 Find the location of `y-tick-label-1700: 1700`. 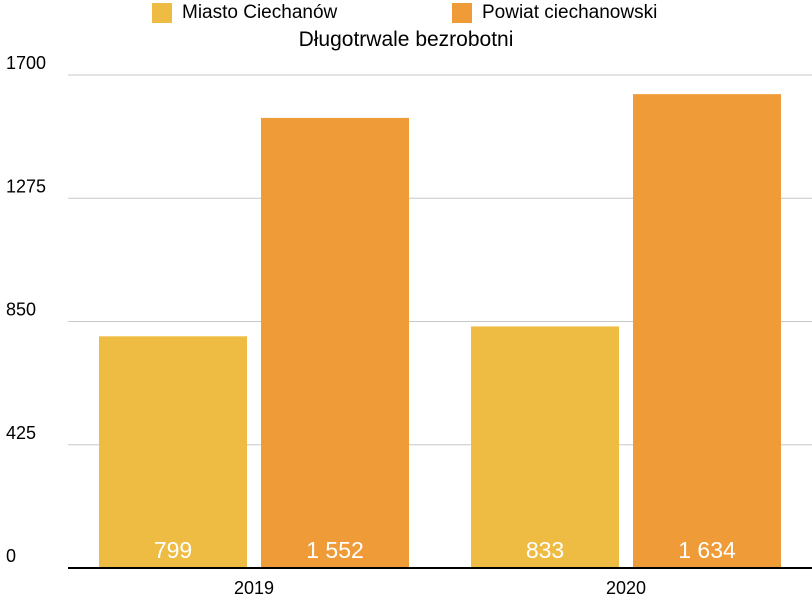

y-tick-label-1700: 1700 is located at coordinates (26, 63).